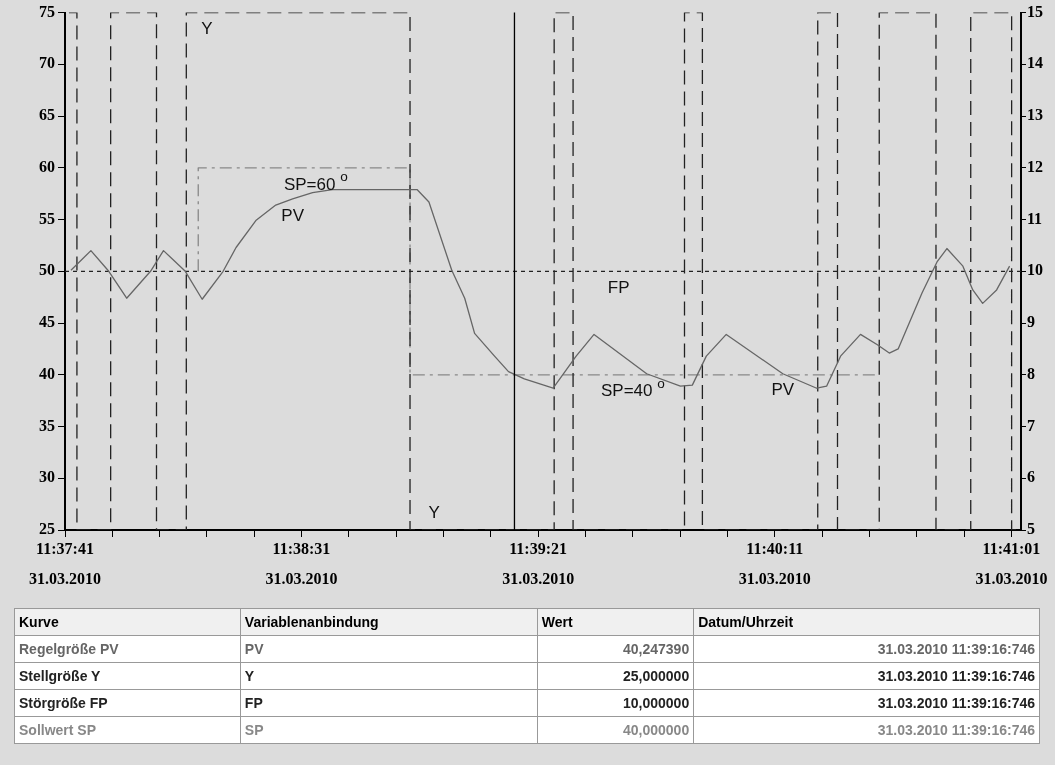 The height and width of the screenshot is (765, 1055). What do you see at coordinates (47, 322) in the screenshot?
I see `y-tick-label: 45` at bounding box center [47, 322].